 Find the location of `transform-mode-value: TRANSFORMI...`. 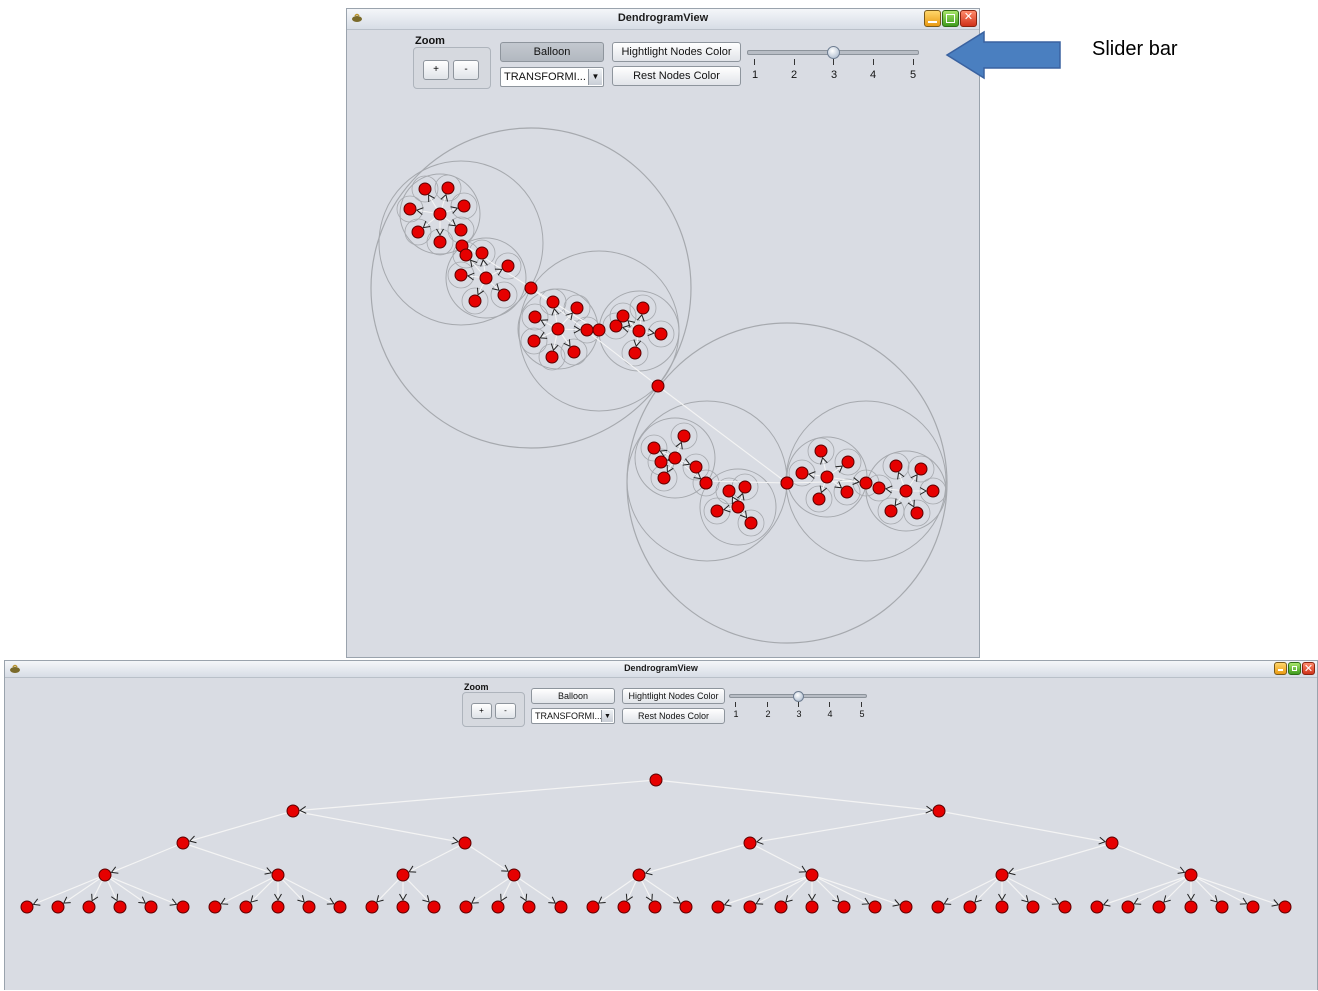

transform-mode-value: TRANSFORMI... is located at coordinates (545, 77).